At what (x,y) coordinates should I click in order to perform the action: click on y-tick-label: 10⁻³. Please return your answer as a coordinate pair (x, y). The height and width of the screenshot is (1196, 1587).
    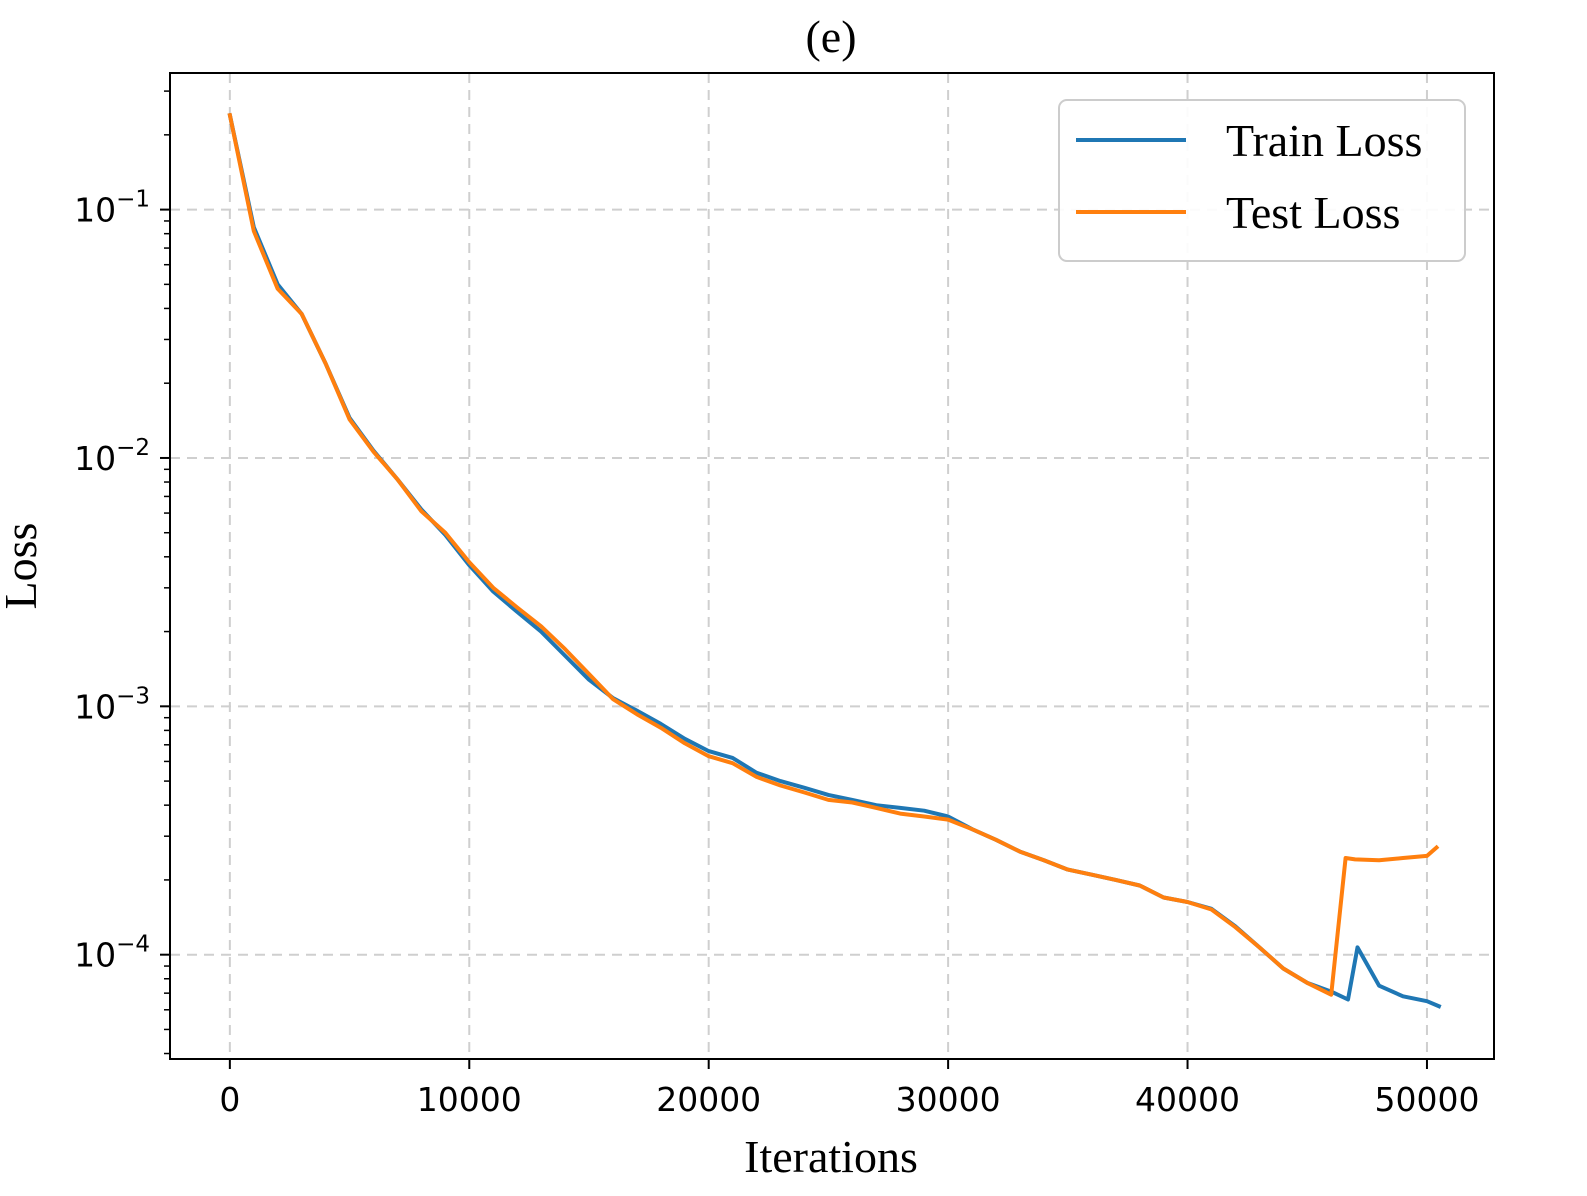
    Looking at the image, I should click on (112, 704).